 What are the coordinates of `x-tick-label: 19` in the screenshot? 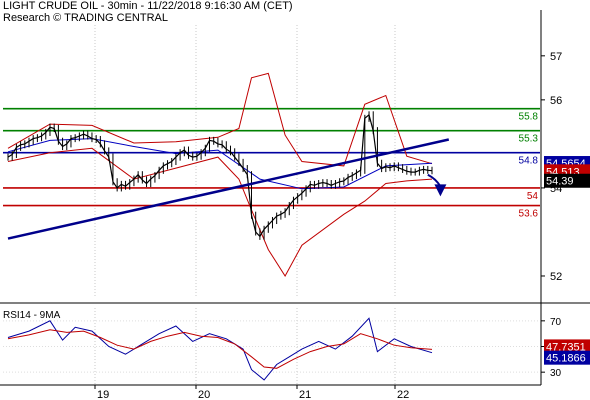 It's located at (103, 394).